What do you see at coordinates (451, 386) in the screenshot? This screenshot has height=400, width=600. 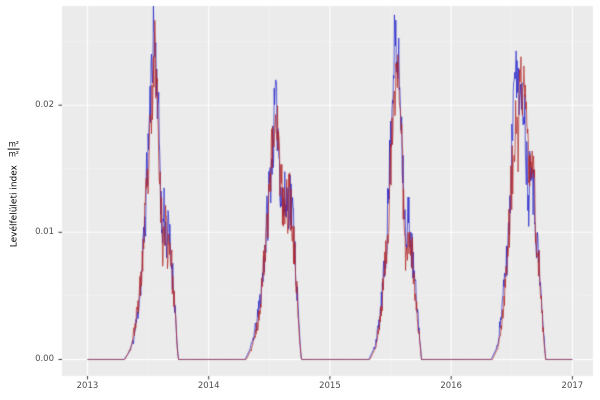 I see `x-tick-label: 2016` at bounding box center [451, 386].